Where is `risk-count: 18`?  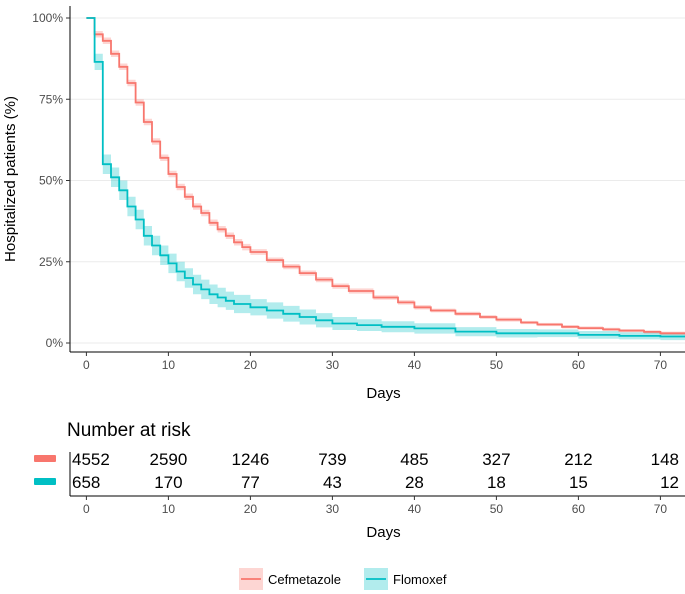 risk-count: 18 is located at coordinates (496, 482).